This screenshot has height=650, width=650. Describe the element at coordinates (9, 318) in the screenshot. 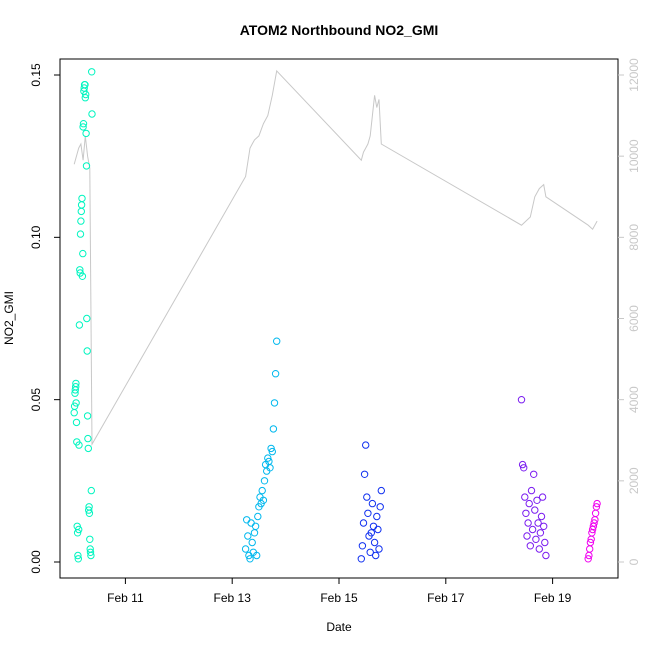

I see `y-axis-label: NO2_GMI` at that location.